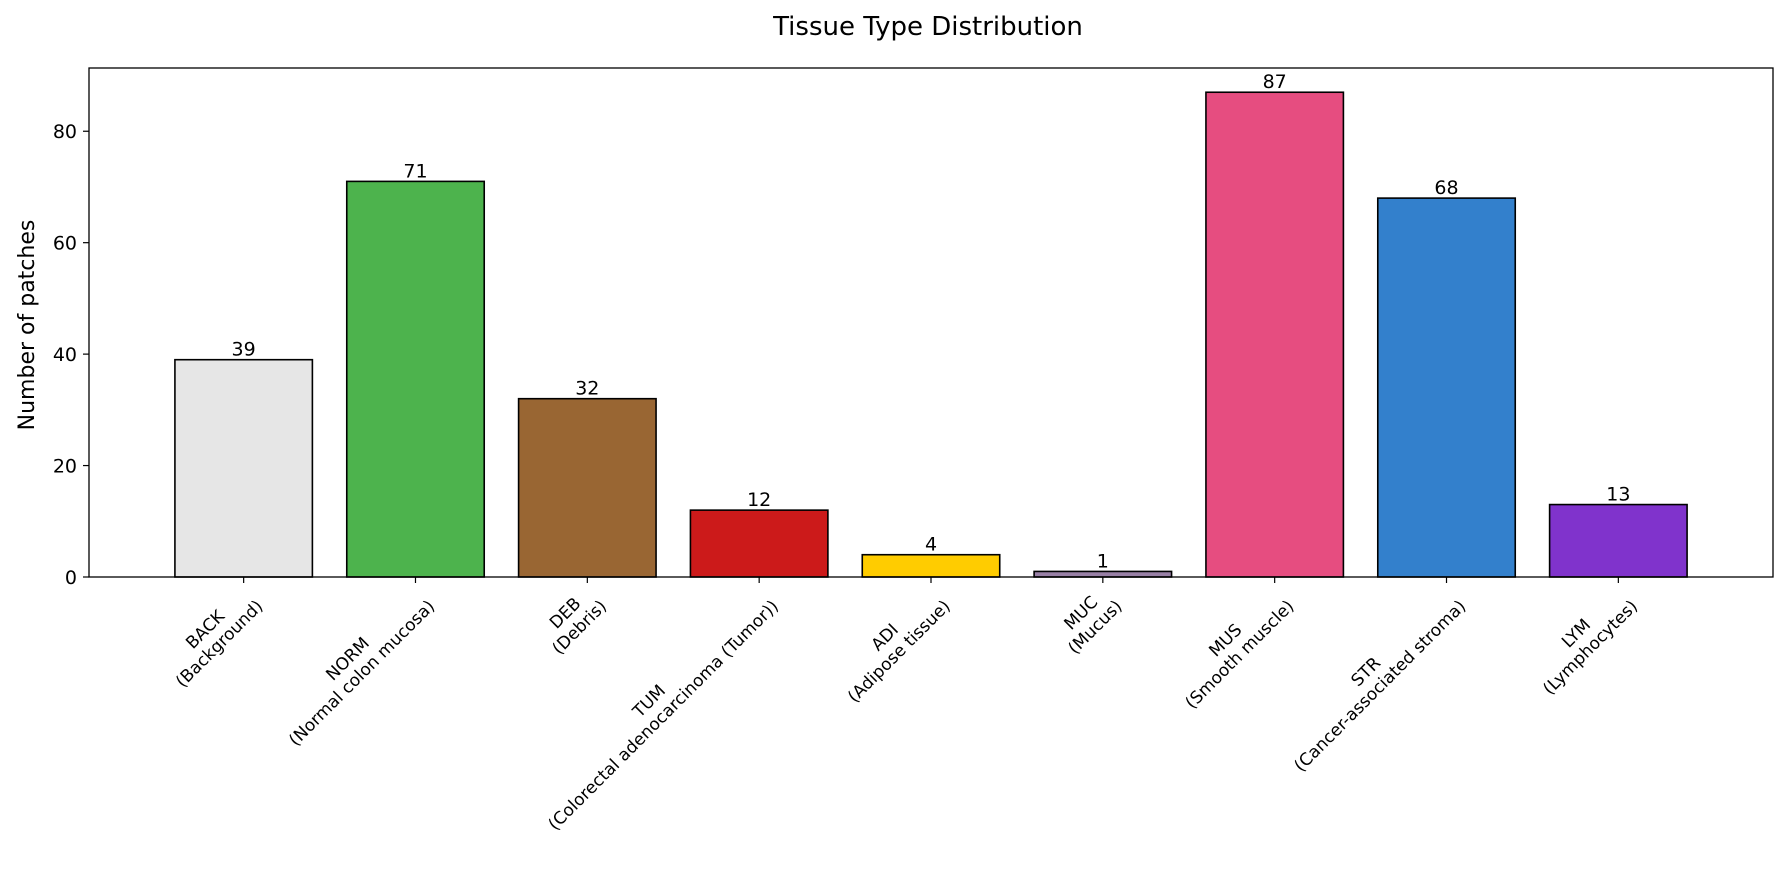  What do you see at coordinates (1275, 82) in the screenshot?
I see `data-label-mus: 87` at bounding box center [1275, 82].